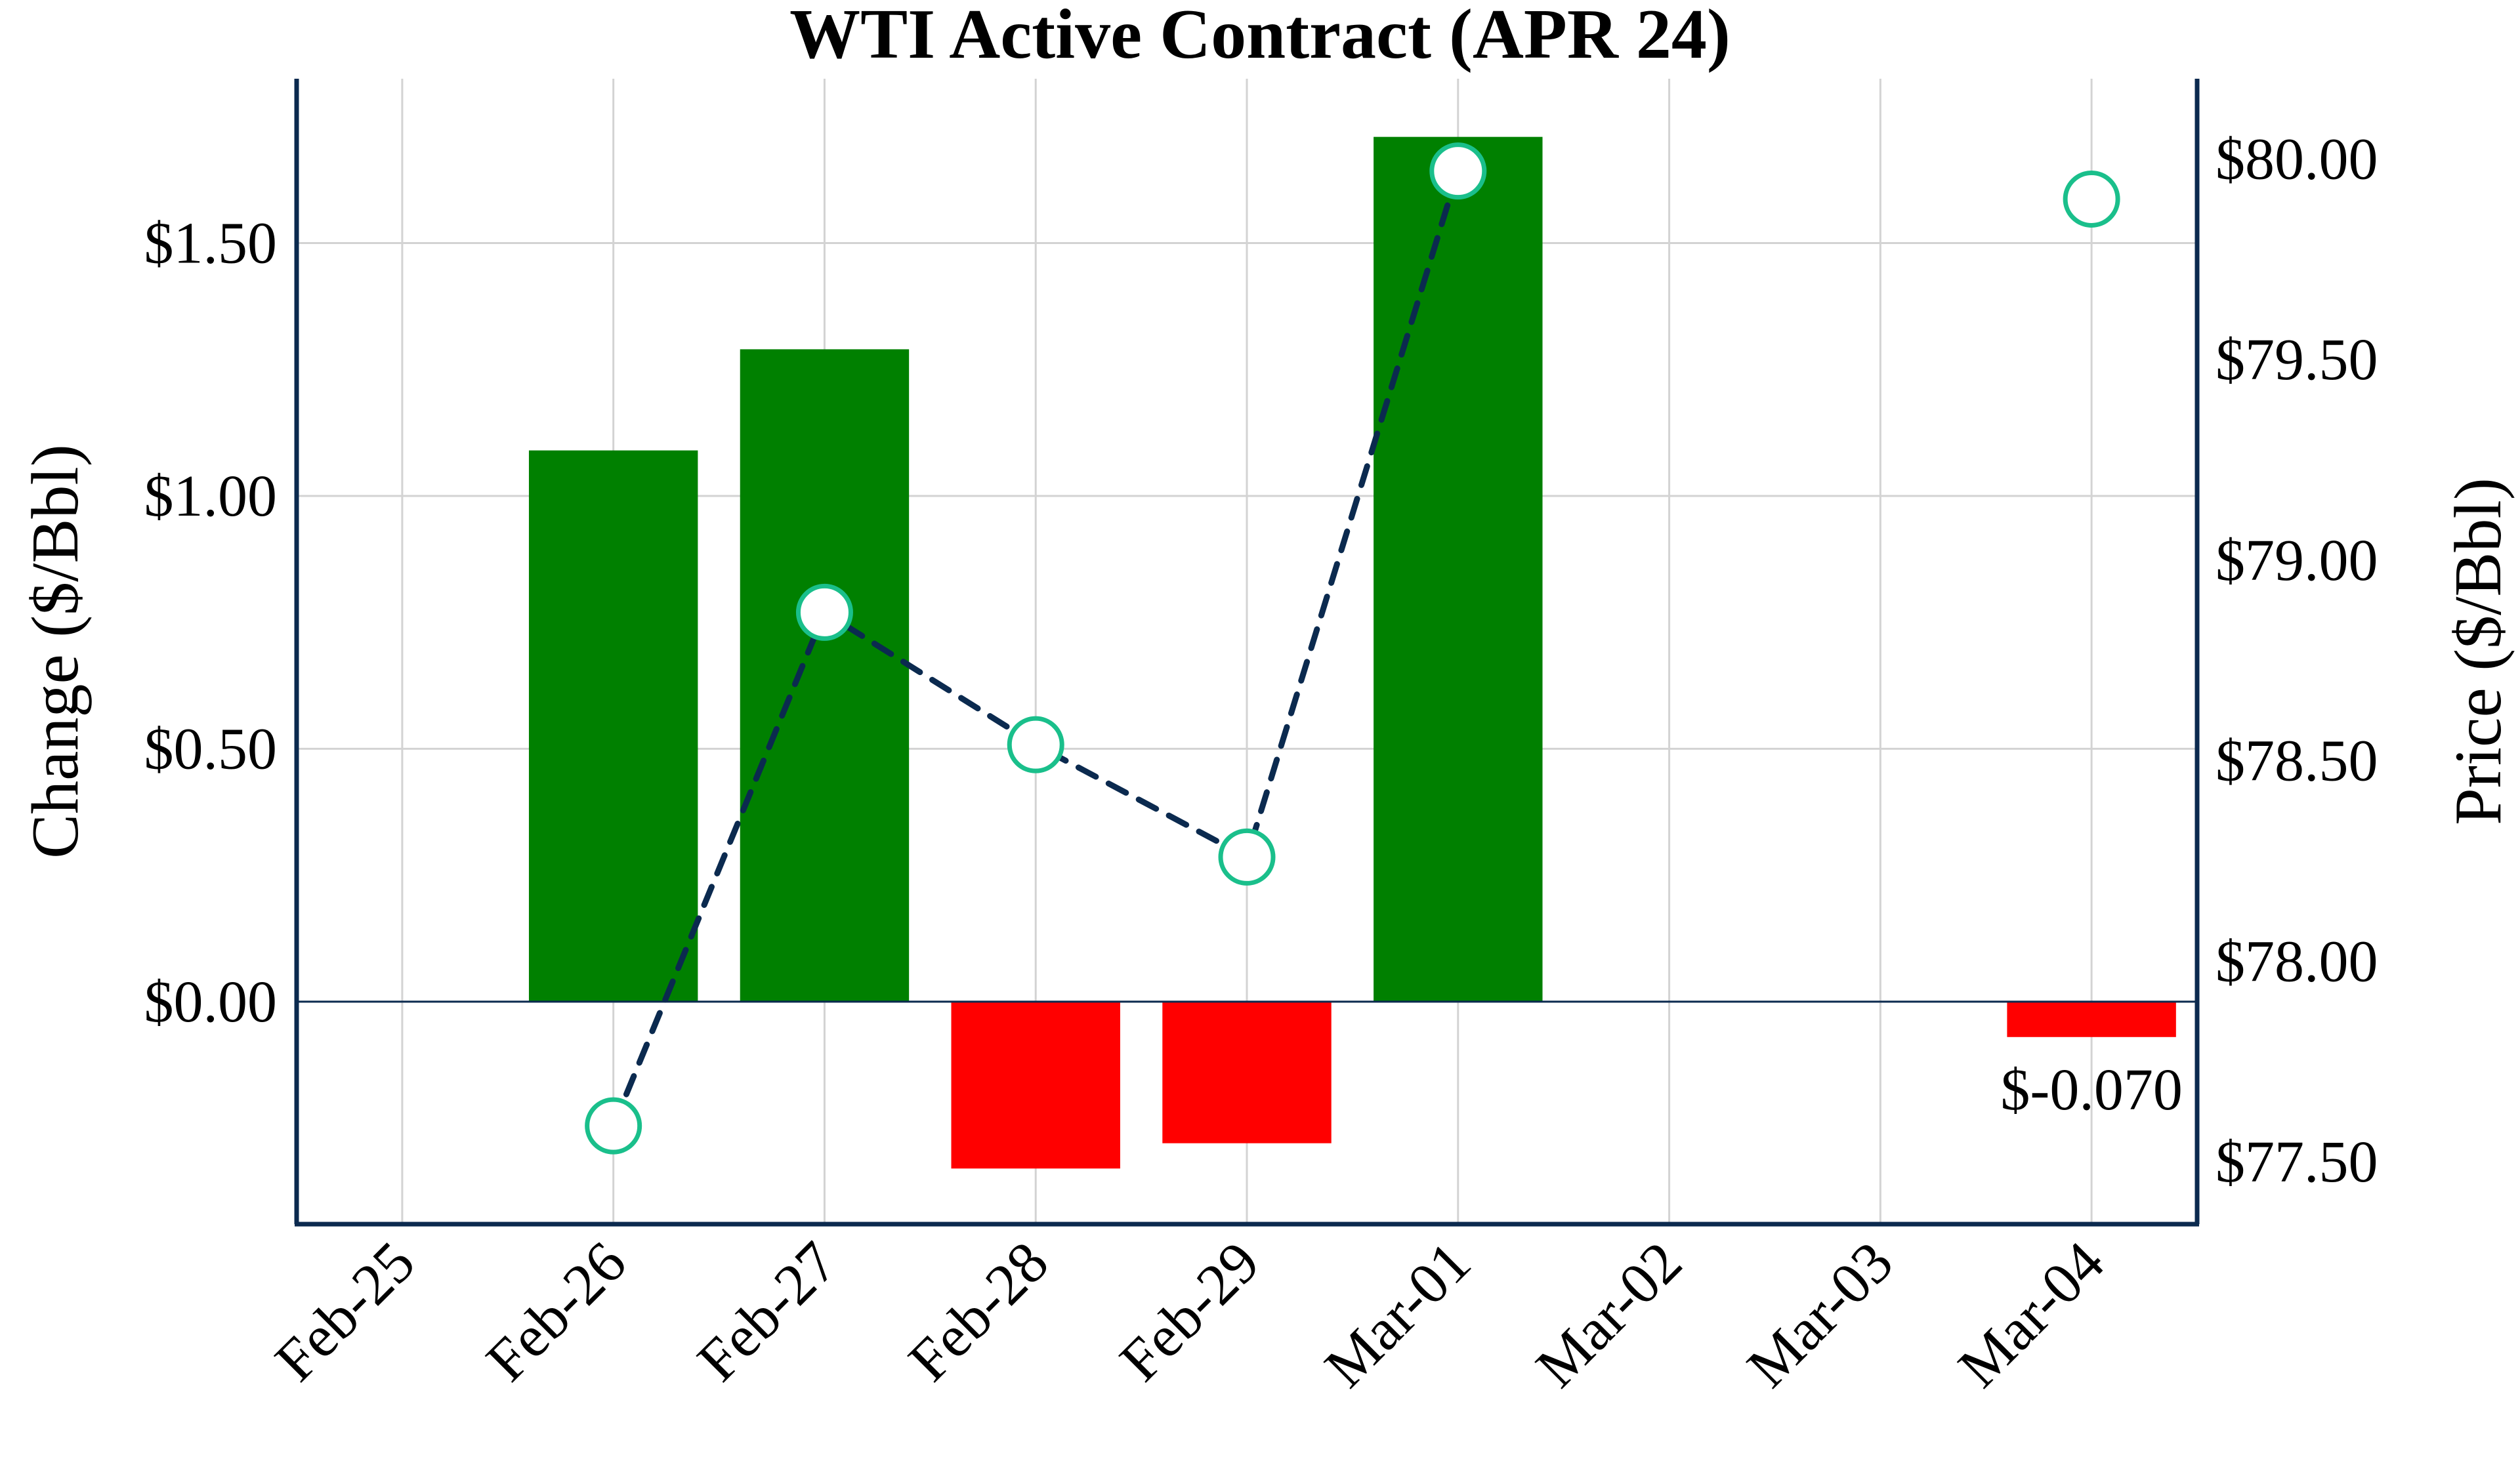  I want to click on y-axis-label: Change ($/Bbl), so click(55, 651).